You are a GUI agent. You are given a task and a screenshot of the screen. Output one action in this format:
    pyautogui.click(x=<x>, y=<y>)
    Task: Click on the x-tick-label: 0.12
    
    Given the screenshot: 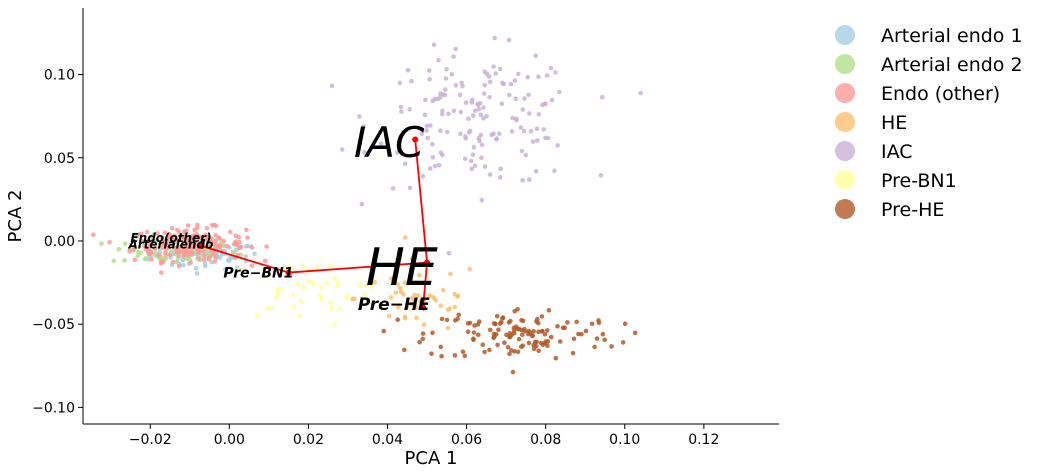 What is the action you would take?
    pyautogui.click(x=703, y=440)
    